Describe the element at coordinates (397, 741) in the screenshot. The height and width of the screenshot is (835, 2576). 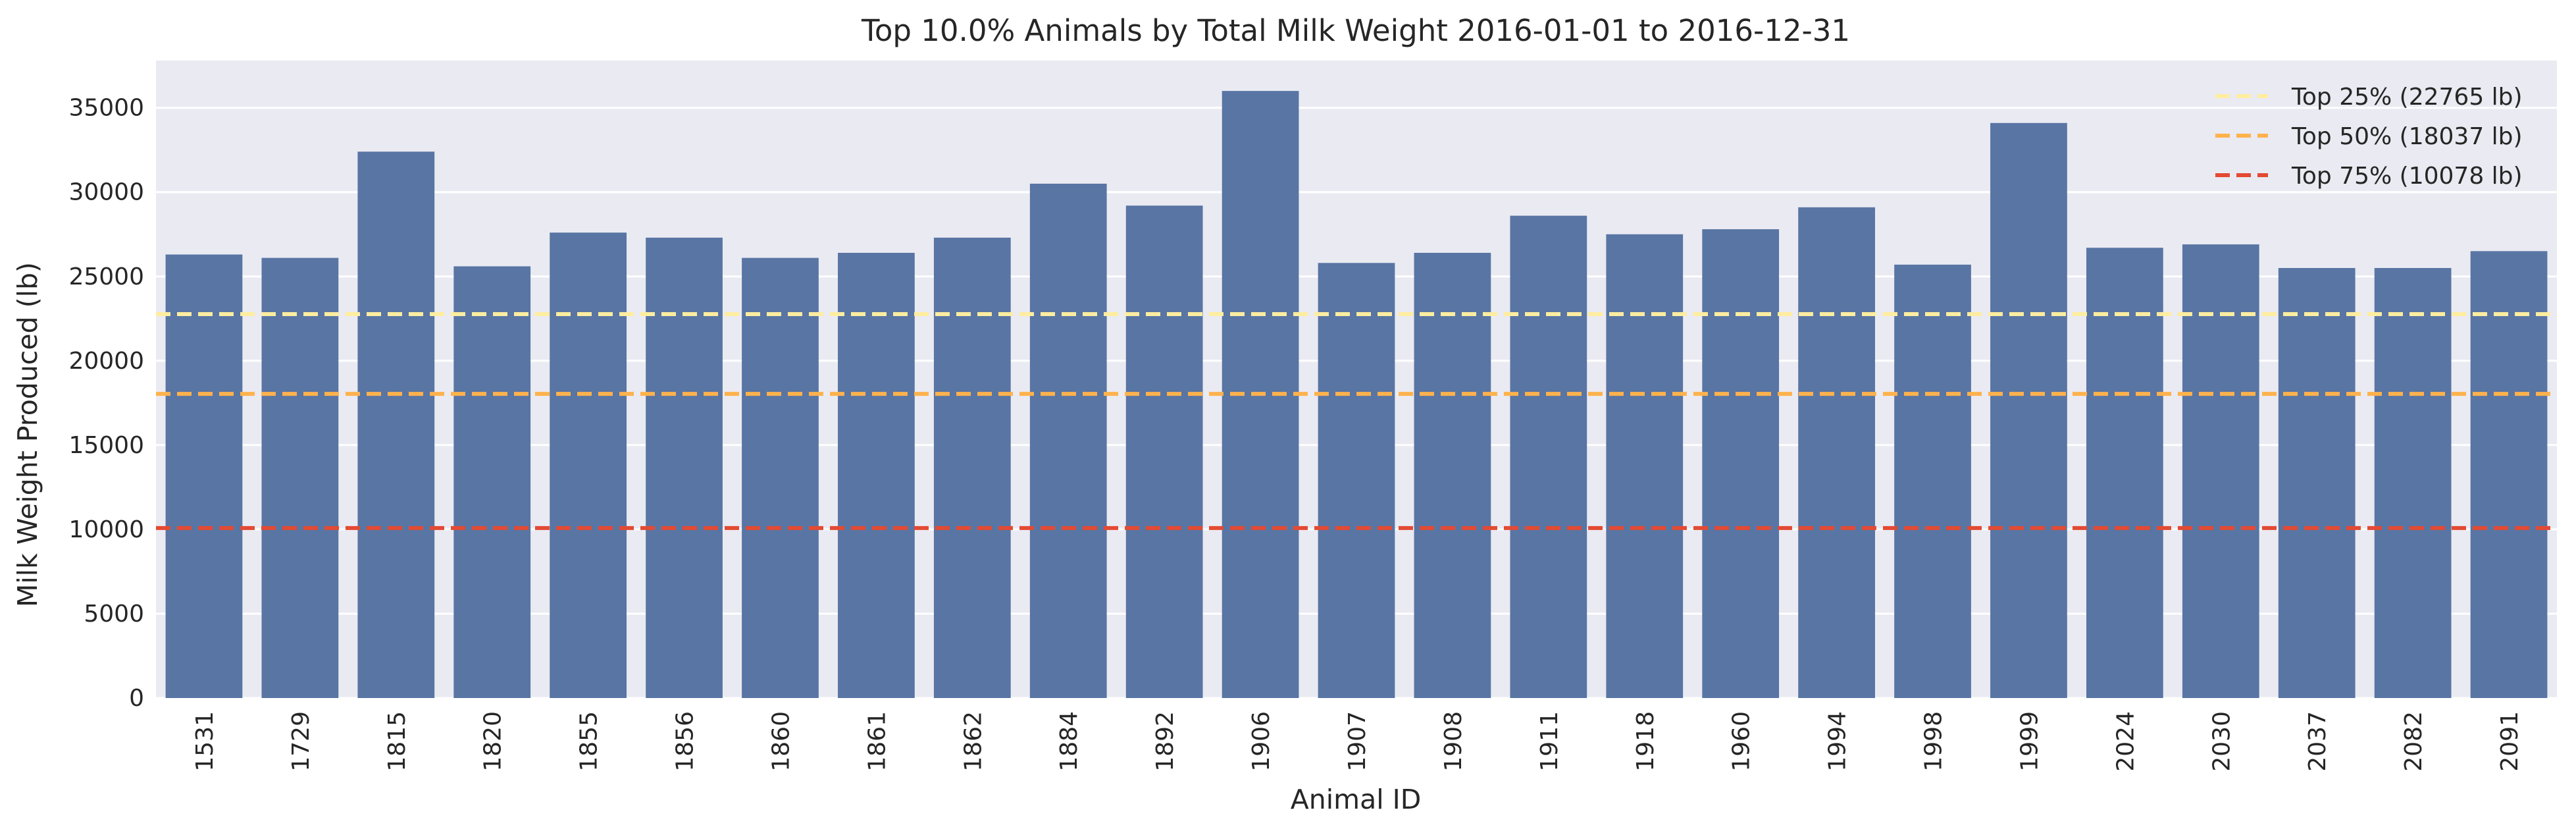
I see `x-tick-label: 1815` at that location.